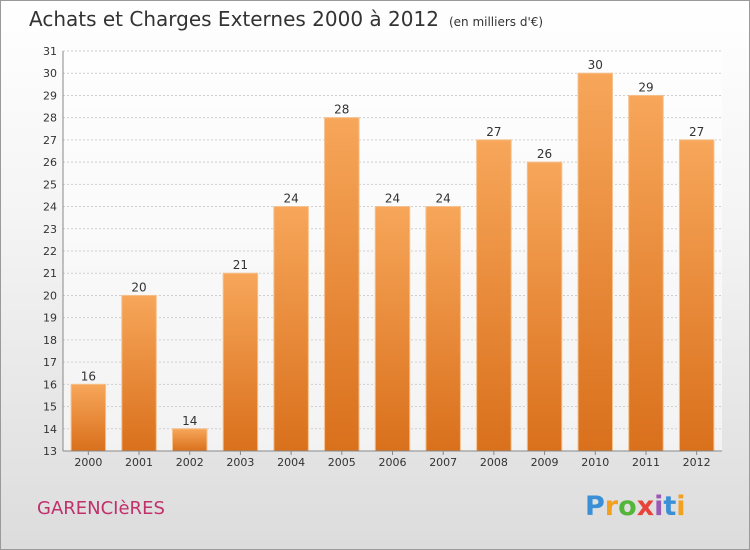  Describe the element at coordinates (50, 340) in the screenshot. I see `y-tick-label: 18` at that location.